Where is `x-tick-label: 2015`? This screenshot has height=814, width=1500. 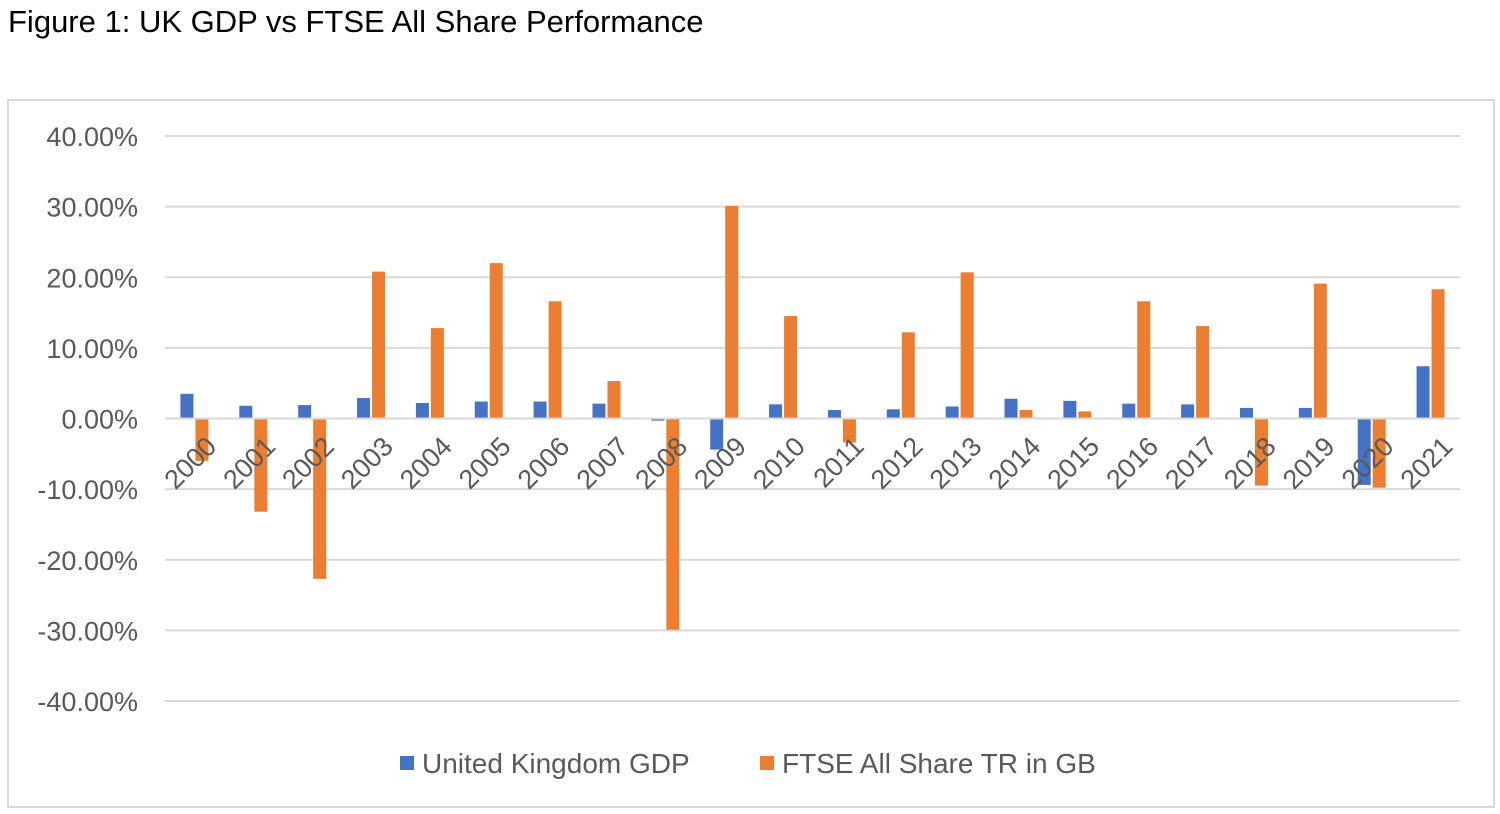
x-tick-label: 2015 is located at coordinates (1074, 463).